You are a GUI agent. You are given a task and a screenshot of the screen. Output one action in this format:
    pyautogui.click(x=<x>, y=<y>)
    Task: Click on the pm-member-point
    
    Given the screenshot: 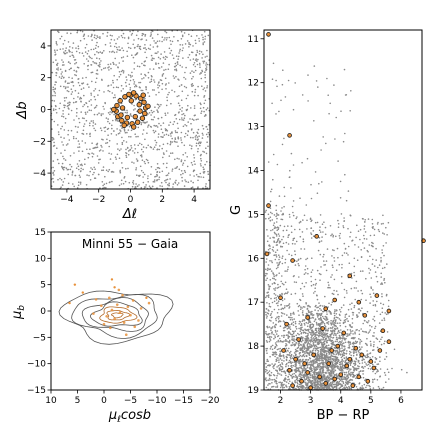 What is the action you would take?
    pyautogui.click(x=112, y=310)
    